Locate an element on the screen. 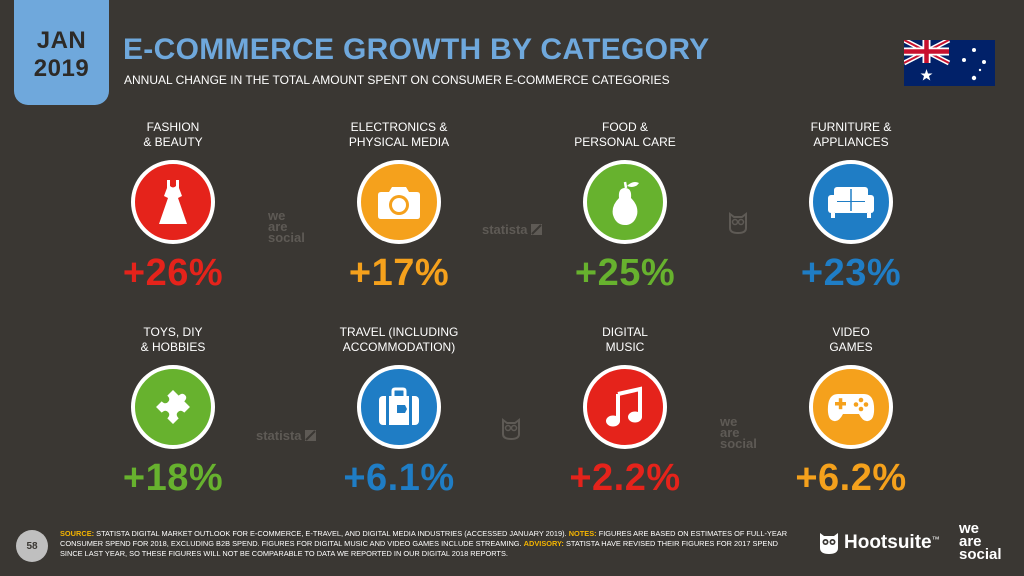 Image resolution: width=1024 pixels, height=576 pixels. sofa-icon is located at coordinates (851, 202).